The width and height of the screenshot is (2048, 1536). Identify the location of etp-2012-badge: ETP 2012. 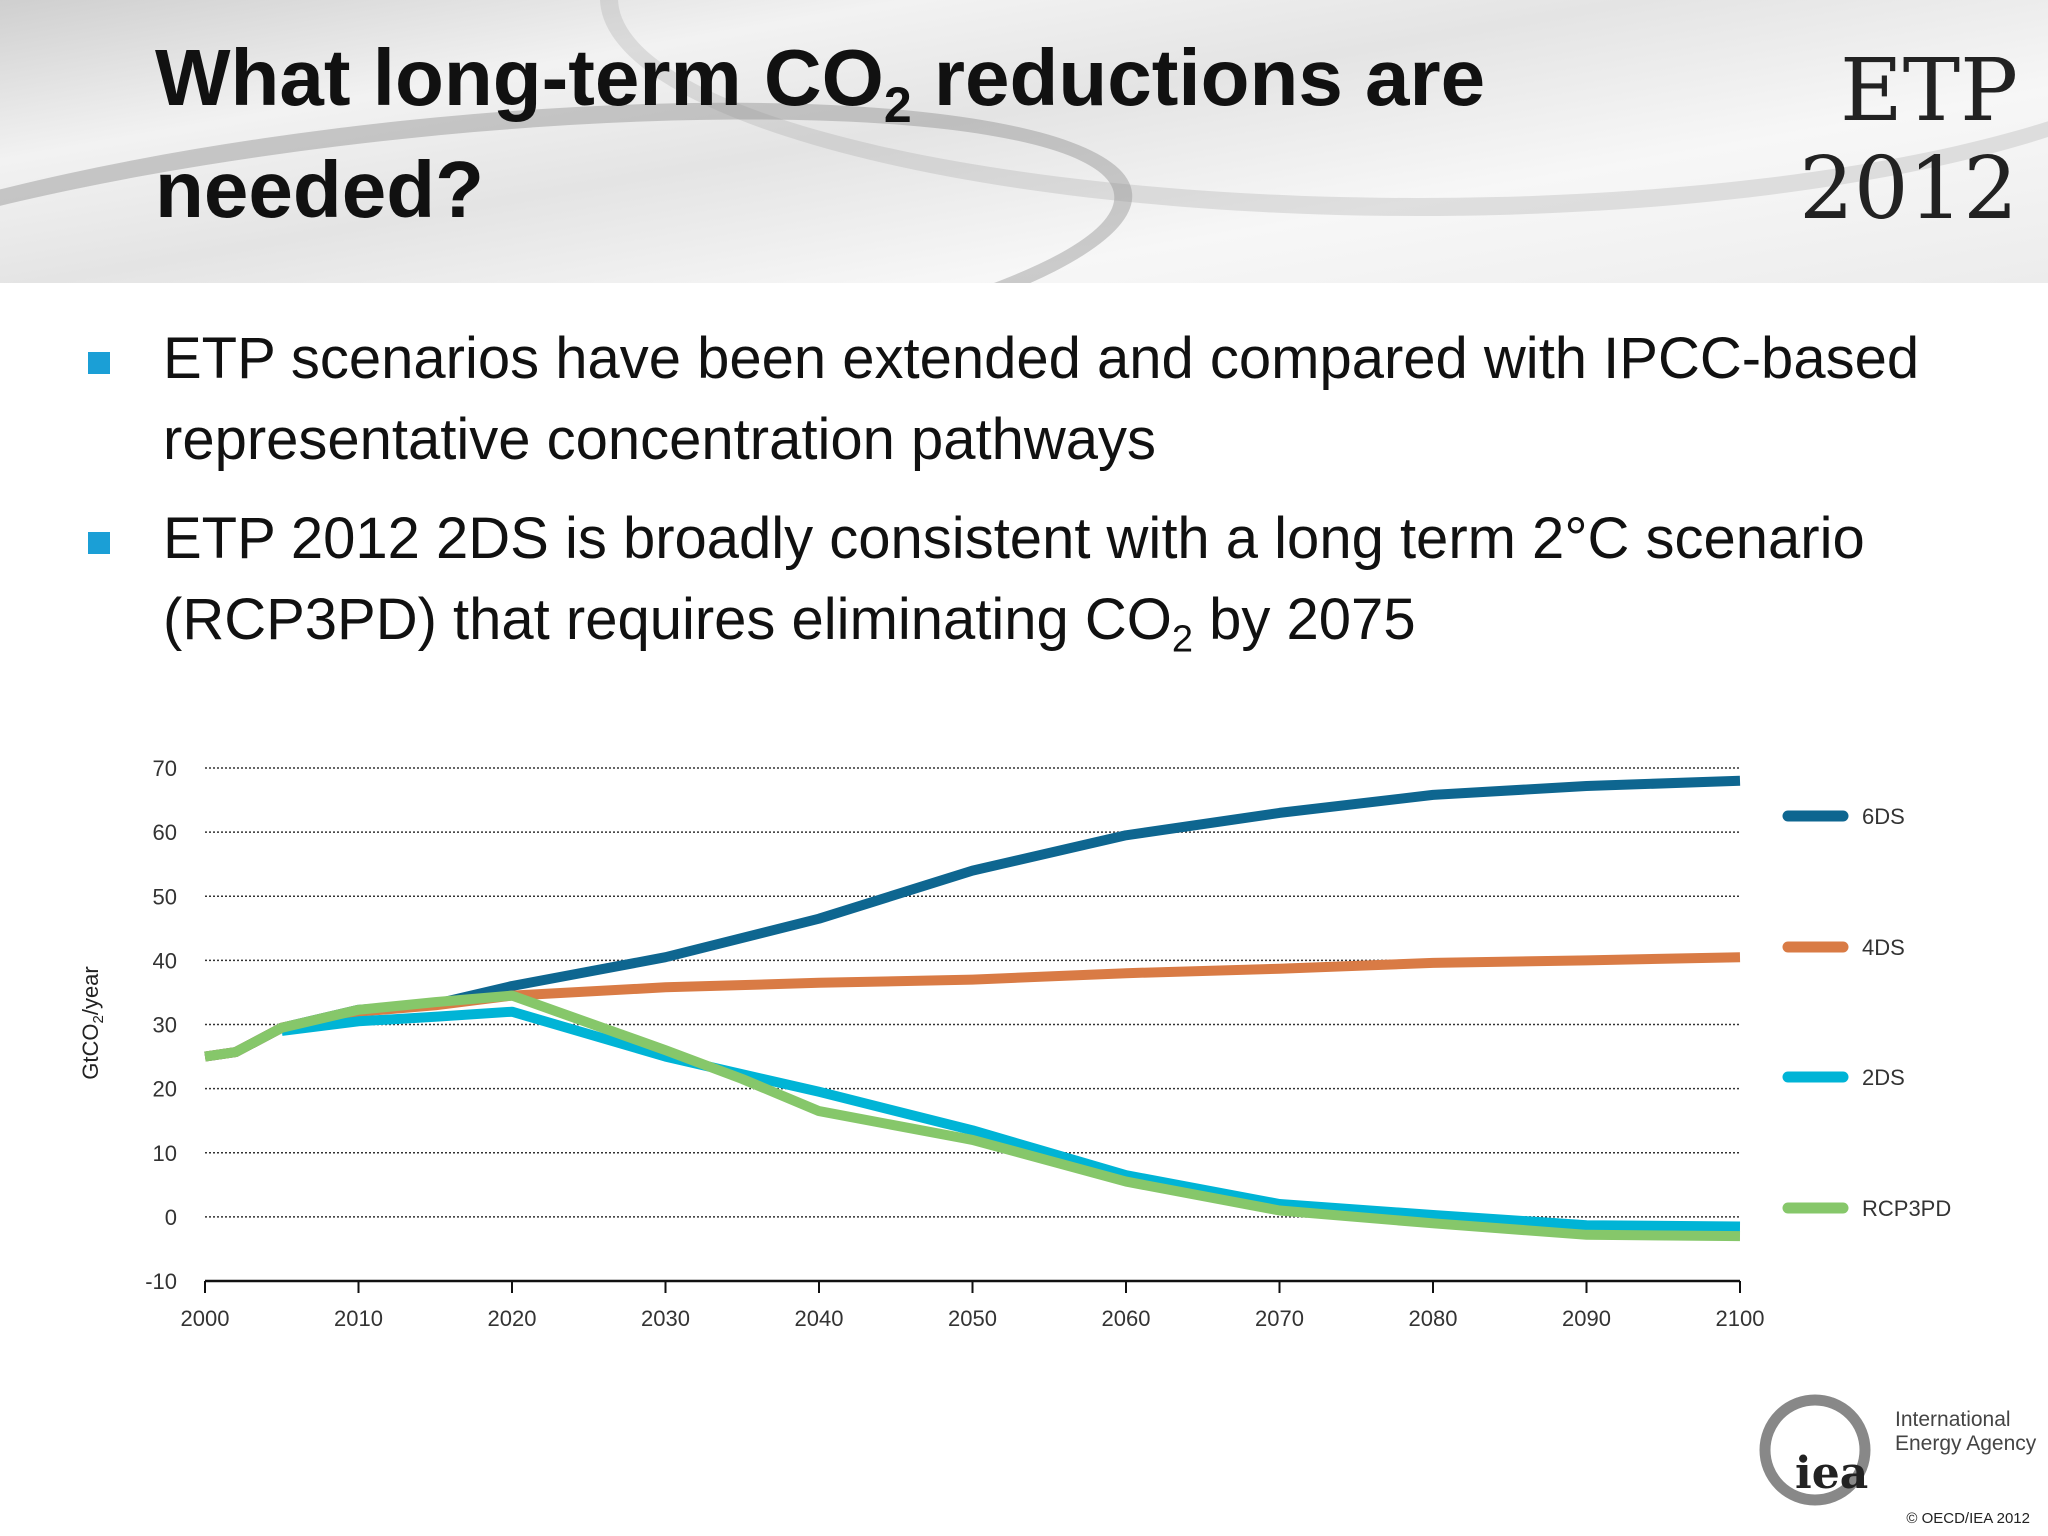
(1908, 140).